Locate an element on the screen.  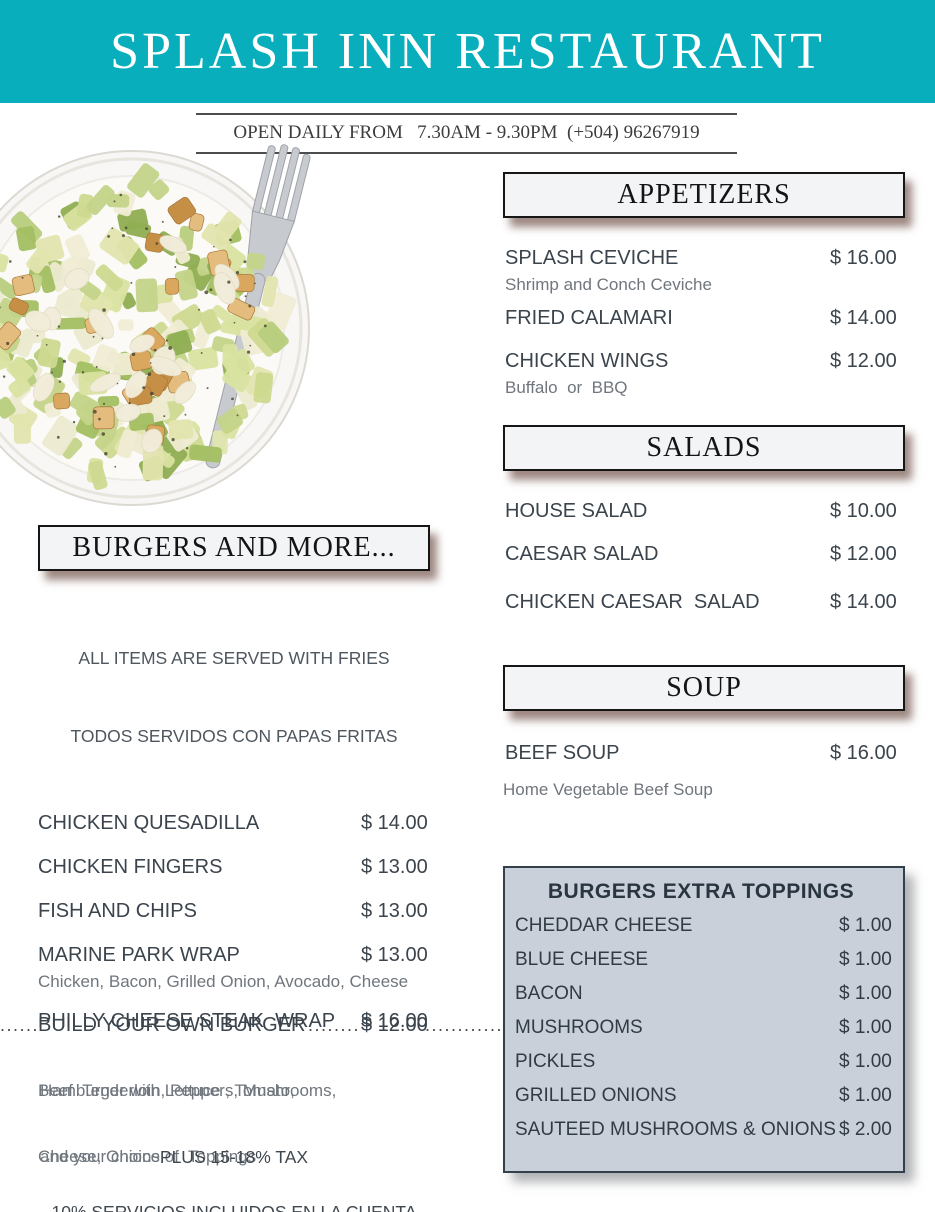
item-name: FISH AND CHIPS is located at coordinates (117, 911).